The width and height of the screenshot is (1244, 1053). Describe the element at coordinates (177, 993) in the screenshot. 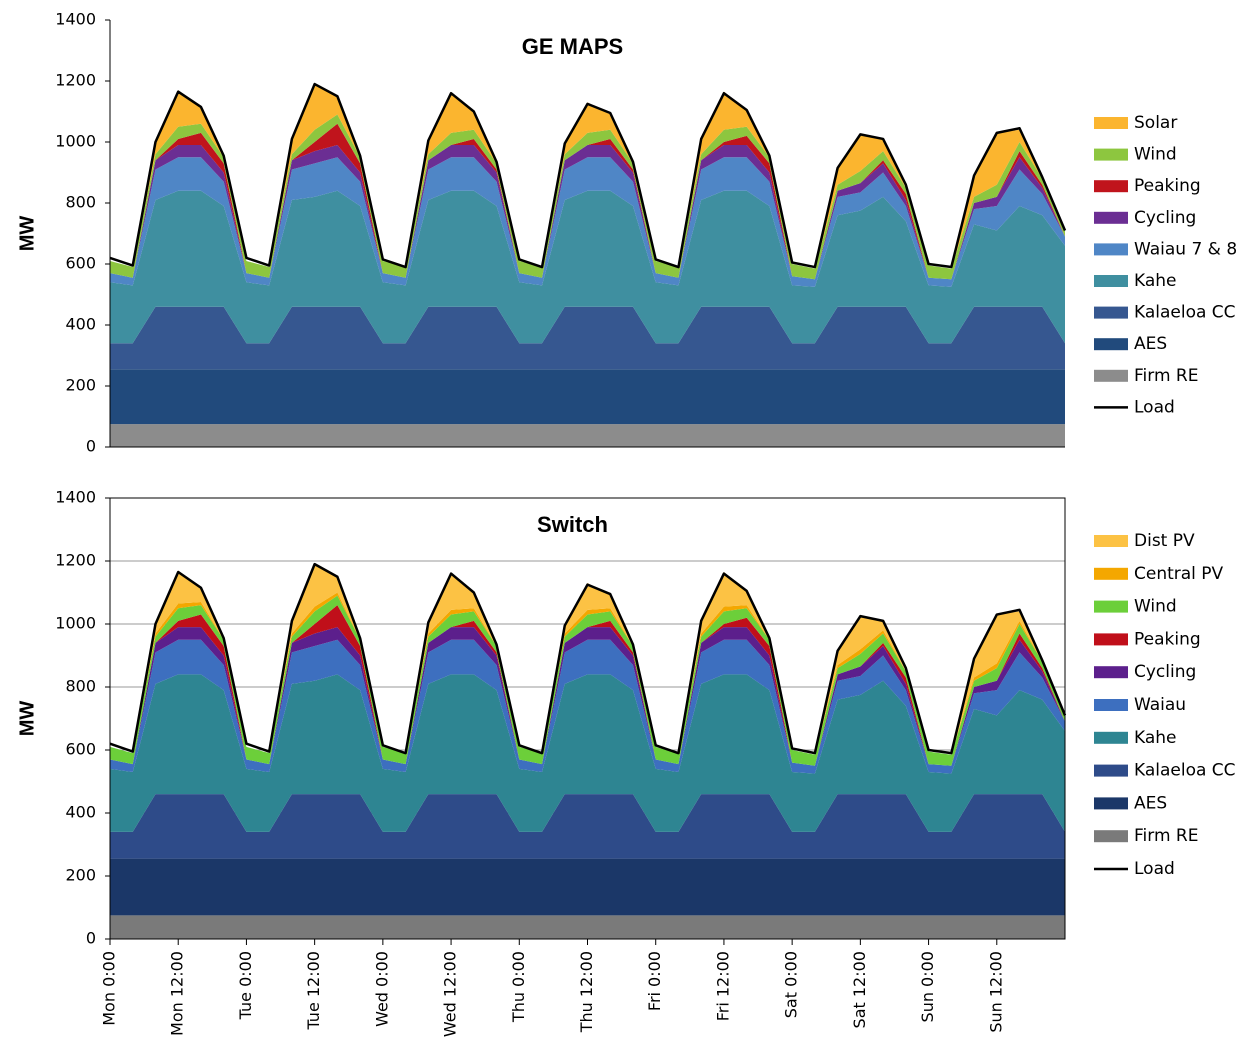

I see `x-tick-label: Mon 12:00` at that location.